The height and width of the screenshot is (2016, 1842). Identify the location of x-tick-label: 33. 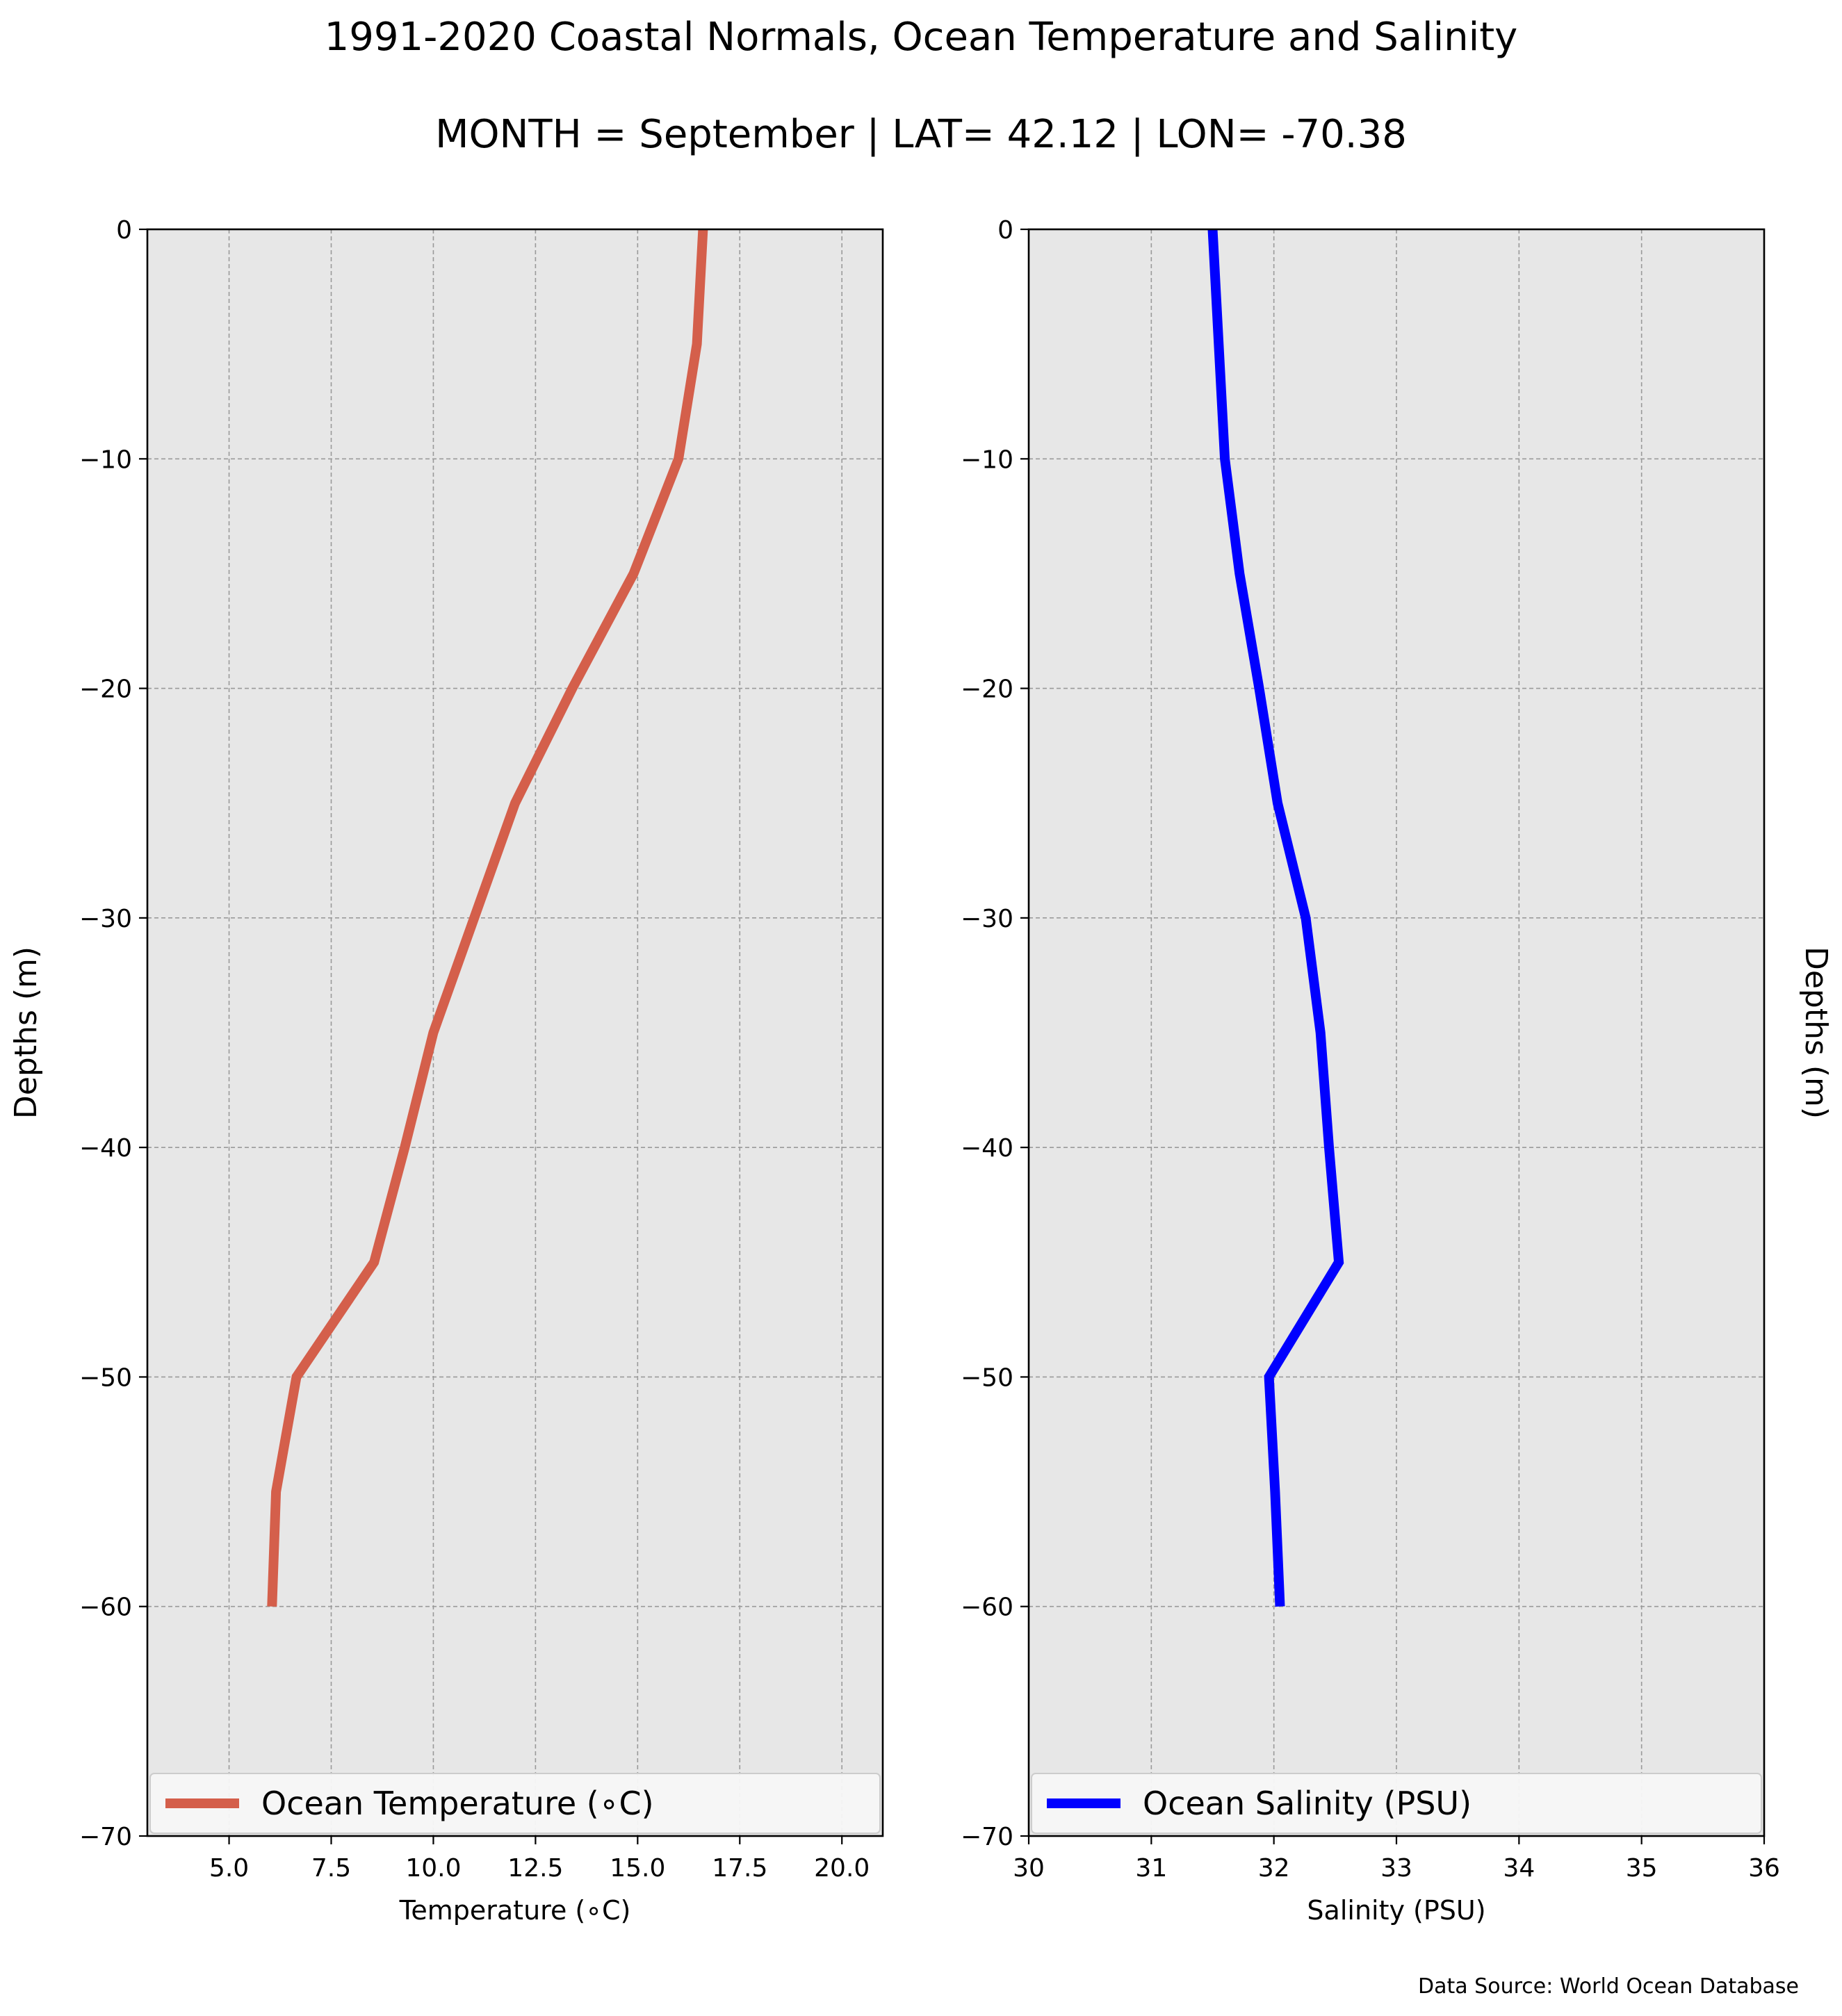
(1396, 1869).